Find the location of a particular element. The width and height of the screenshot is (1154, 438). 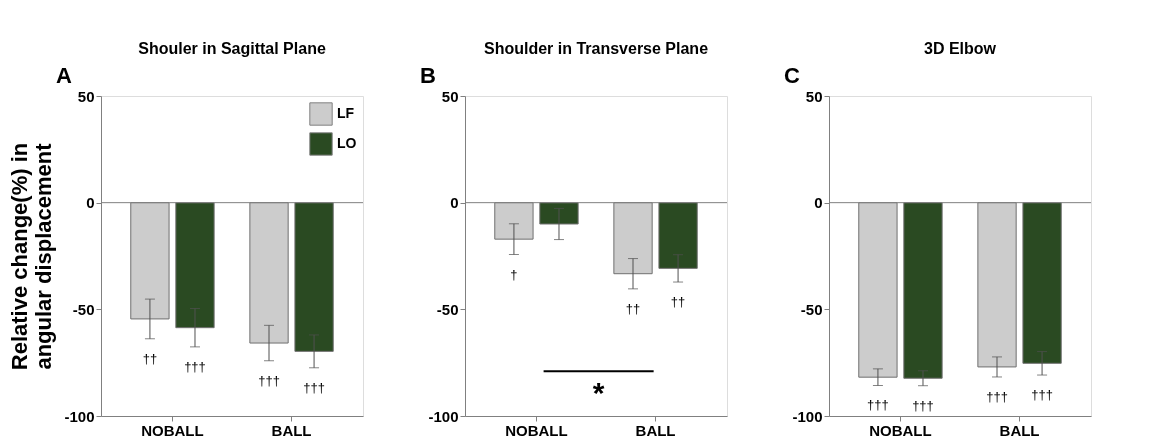

chart-title: Shoulder in Transverse Plane is located at coordinates (596, 48).